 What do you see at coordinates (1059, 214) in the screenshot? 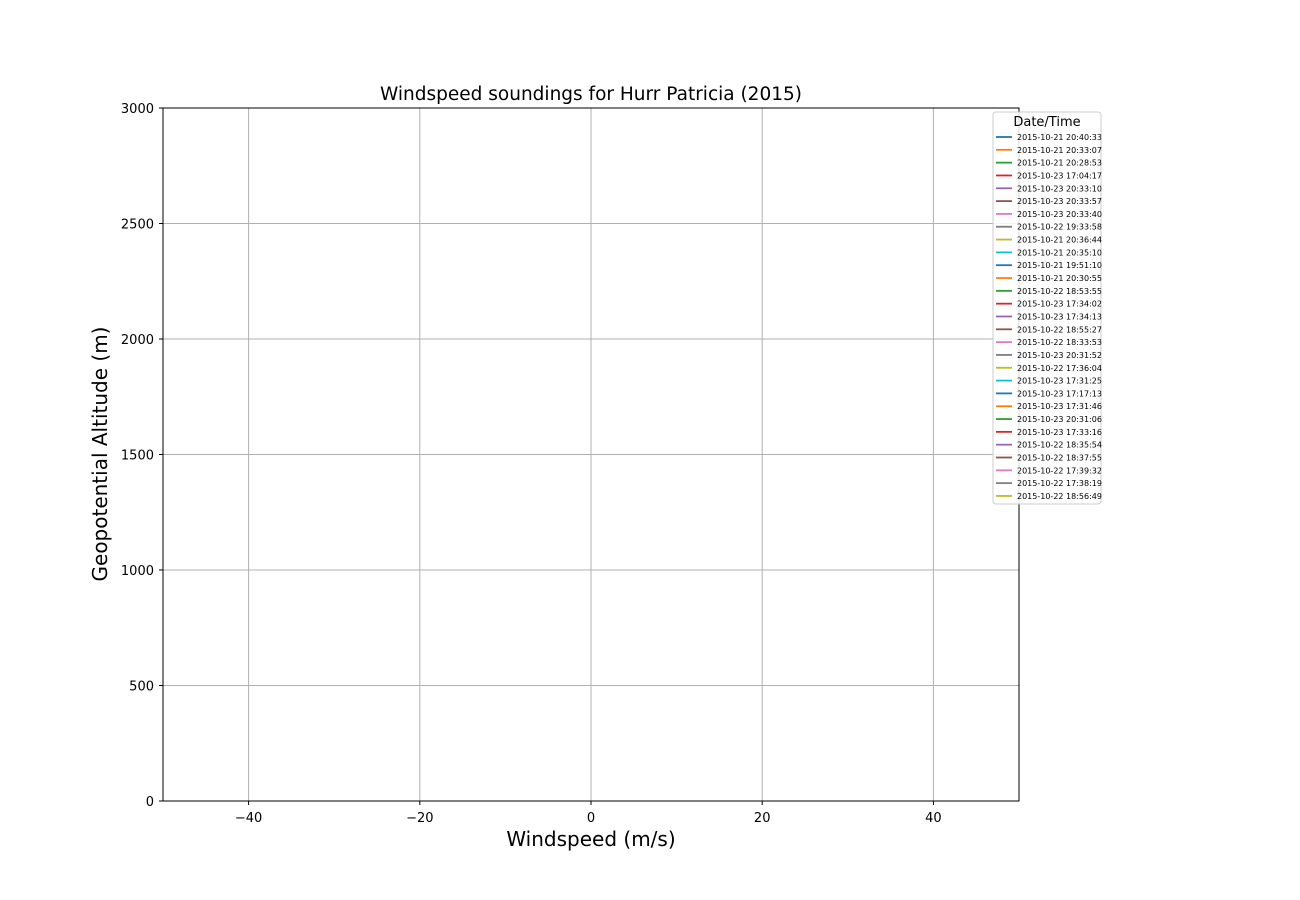
I see `legend-entry-label: 2015-10-23 20:33:40` at bounding box center [1059, 214].